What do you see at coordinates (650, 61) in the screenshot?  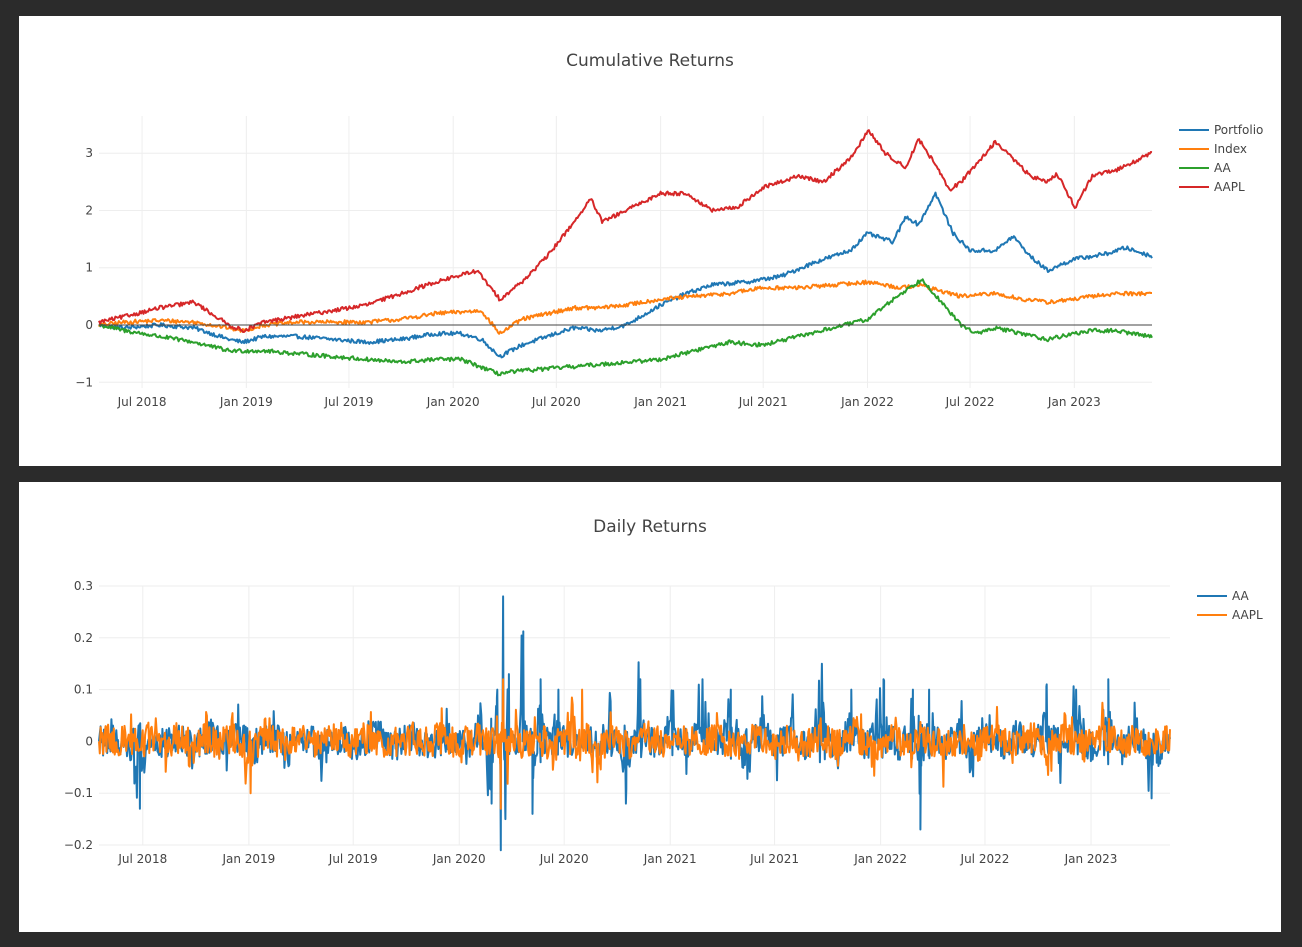 I see `chart-title: Cumulative Returns` at bounding box center [650, 61].